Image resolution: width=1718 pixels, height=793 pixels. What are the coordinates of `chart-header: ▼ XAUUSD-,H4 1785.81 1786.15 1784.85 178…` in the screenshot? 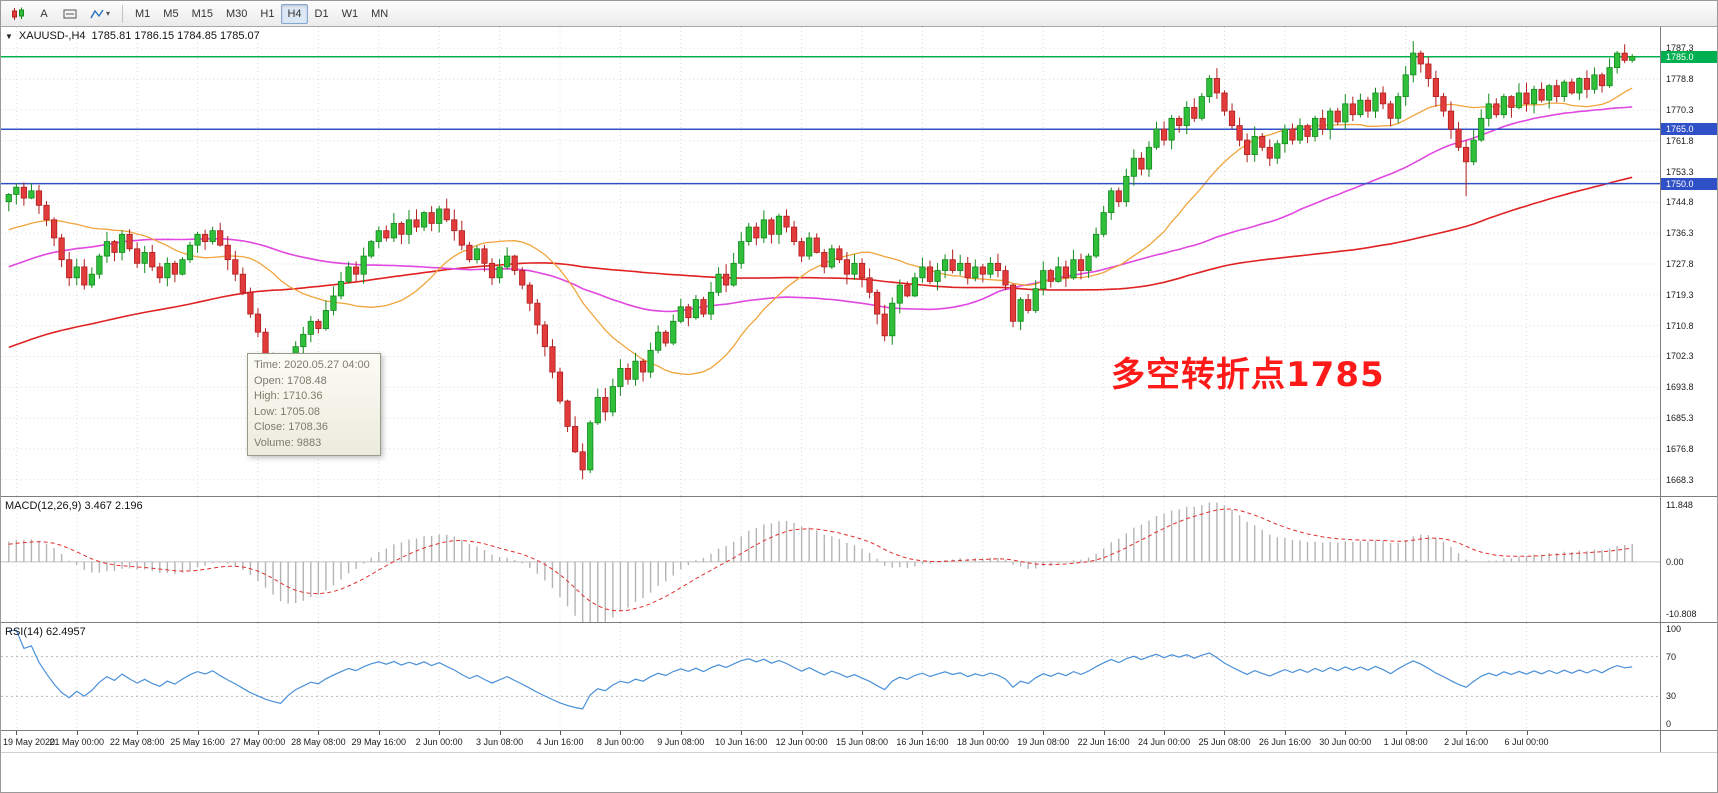 It's located at (132, 36).